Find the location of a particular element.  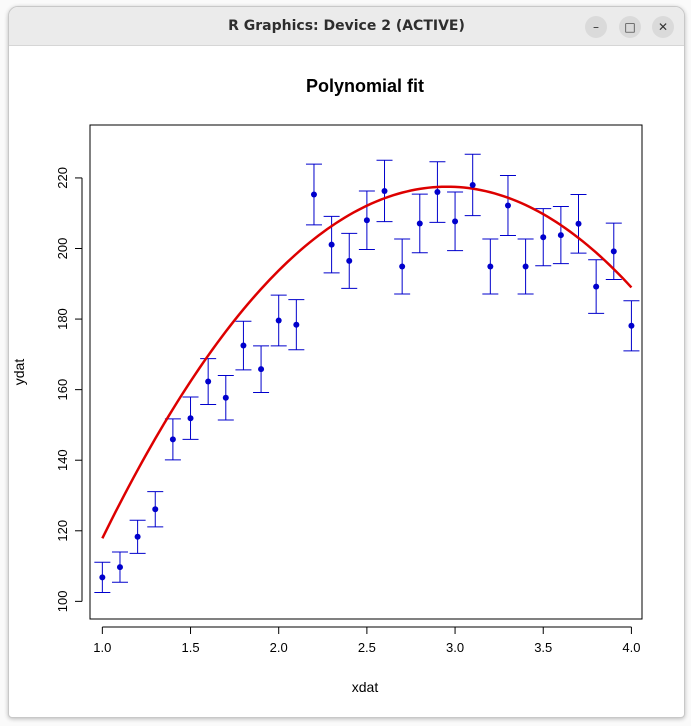

close-icon: ✕ is located at coordinates (663, 27).